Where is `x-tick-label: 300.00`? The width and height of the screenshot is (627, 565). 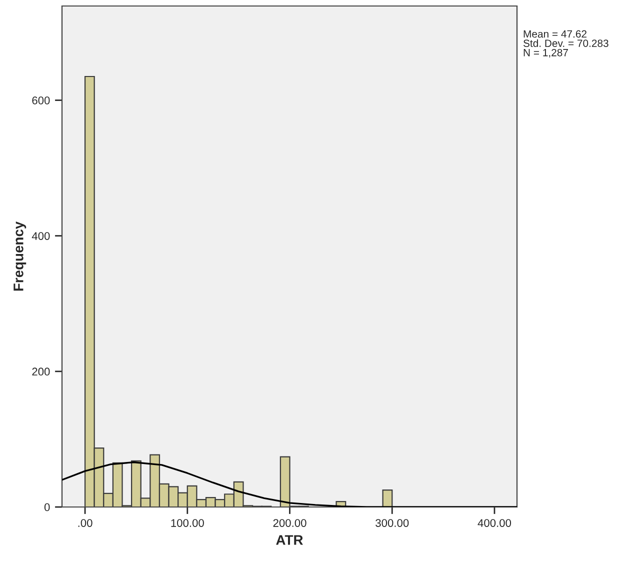 x-tick-label: 300.00 is located at coordinates (392, 523).